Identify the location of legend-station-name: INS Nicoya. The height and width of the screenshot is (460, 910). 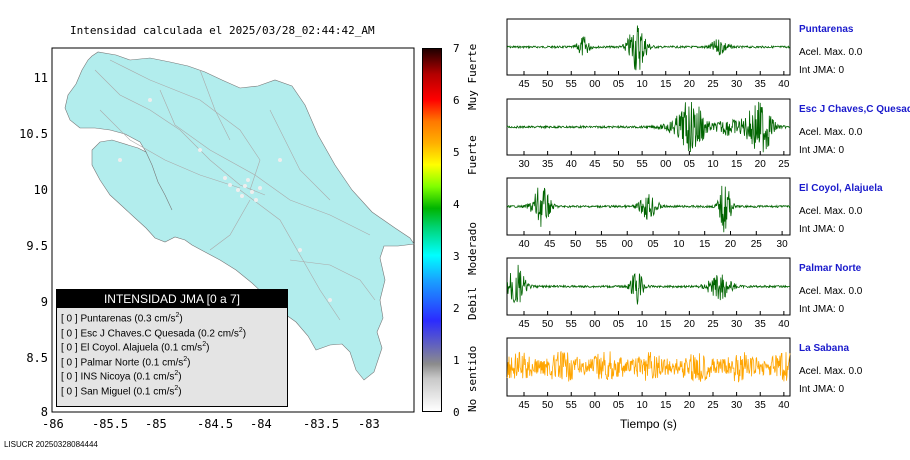
(107, 377).